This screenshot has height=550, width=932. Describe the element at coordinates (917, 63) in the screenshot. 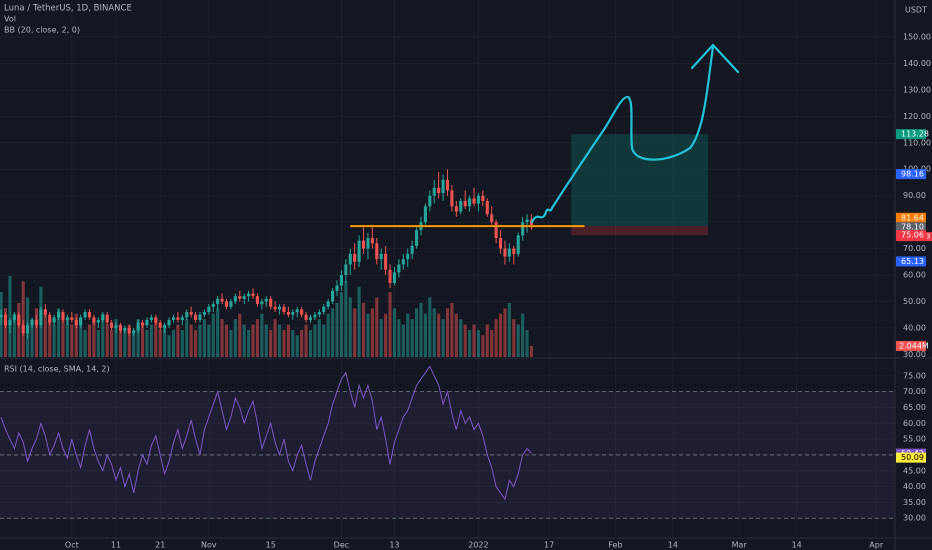

I see `y-tick-label: 140.00` at that location.